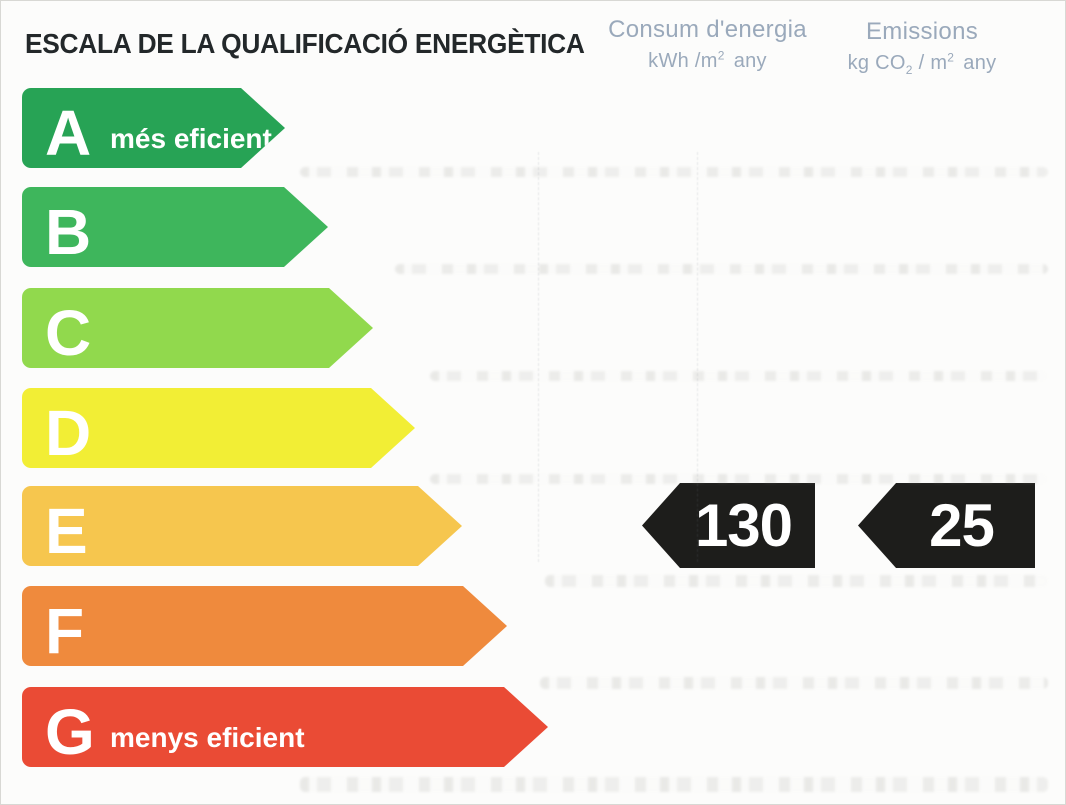  I want to click on consumption-column-unit: kWh /m2 any, so click(707, 60).